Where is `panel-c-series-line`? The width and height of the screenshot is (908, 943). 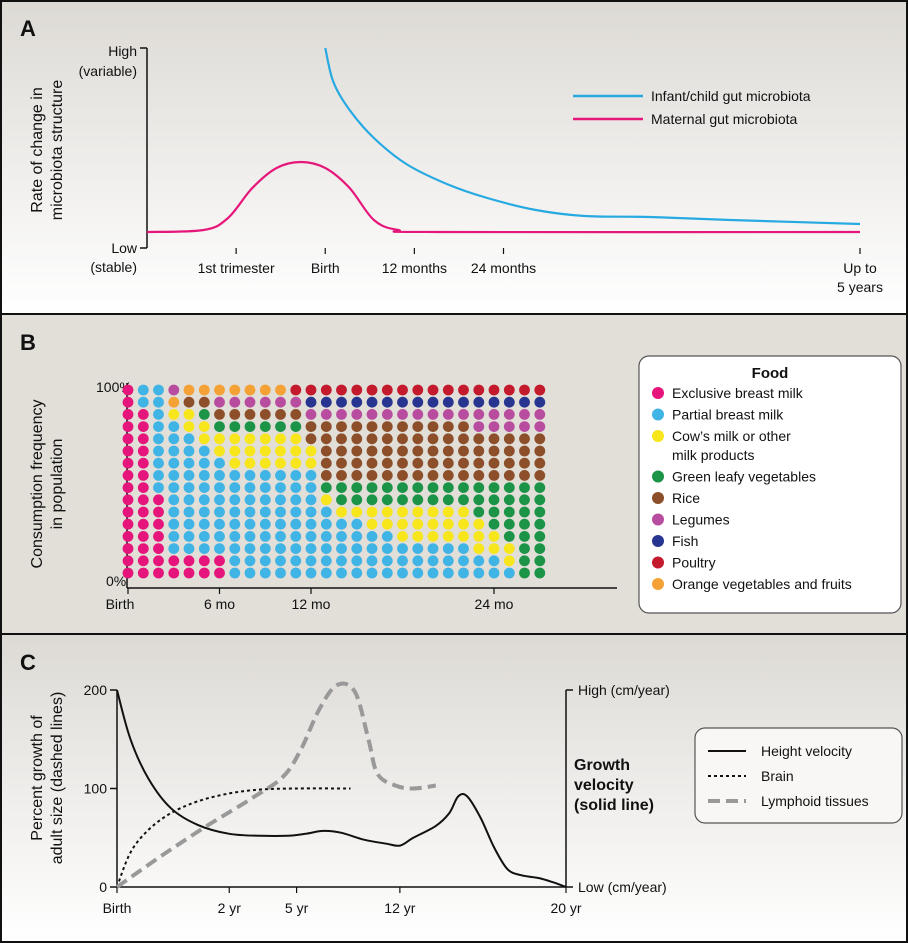 panel-c-series-line is located at coordinates (276, 785).